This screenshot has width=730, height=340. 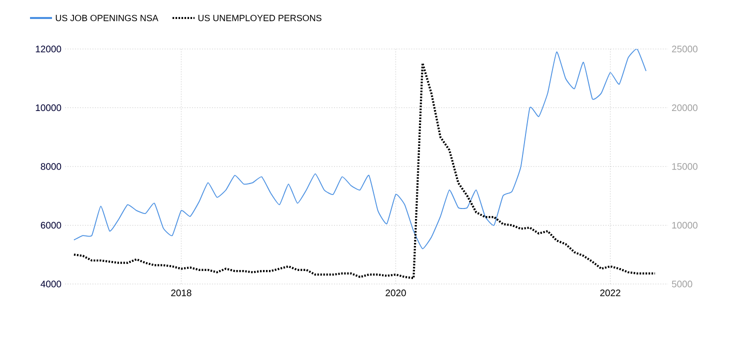 I want to click on y-tick-label: 8000, so click(x=51, y=166).